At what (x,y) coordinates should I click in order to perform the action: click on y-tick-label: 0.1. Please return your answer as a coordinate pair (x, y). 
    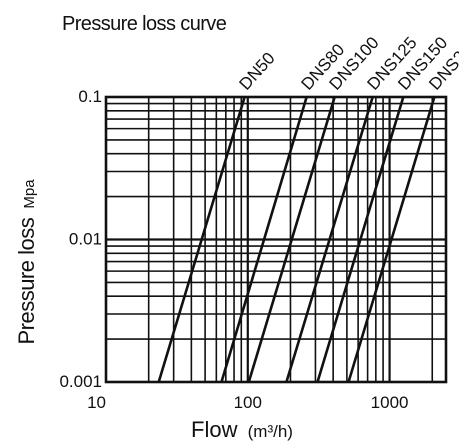
    Looking at the image, I should click on (90, 96).